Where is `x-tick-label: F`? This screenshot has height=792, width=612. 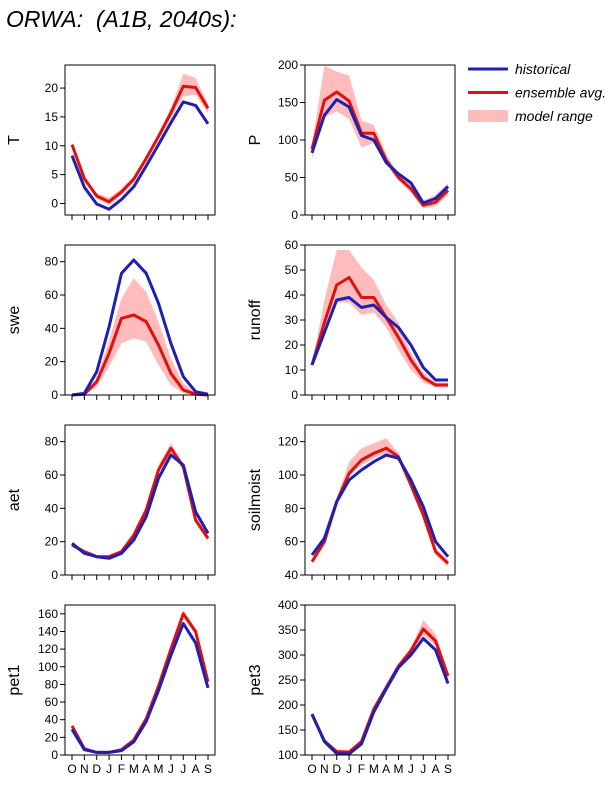 x-tick-label: F is located at coordinates (361, 769).